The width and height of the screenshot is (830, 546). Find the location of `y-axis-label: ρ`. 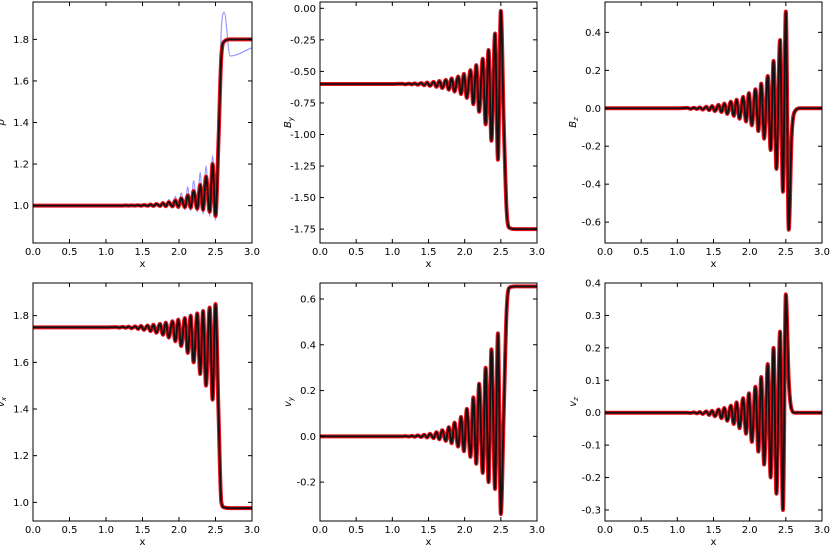

y-axis-label: ρ is located at coordinates (3, 122).